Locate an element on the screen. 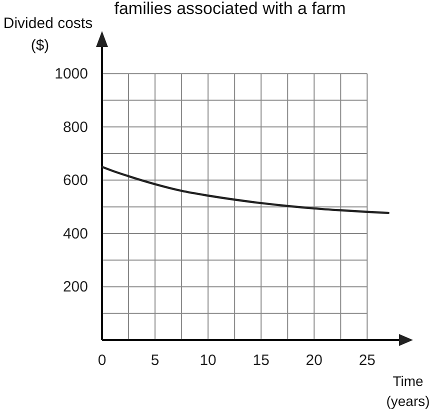 This screenshot has height=417, width=437. y-tick-label: 1000 is located at coordinates (71, 74).